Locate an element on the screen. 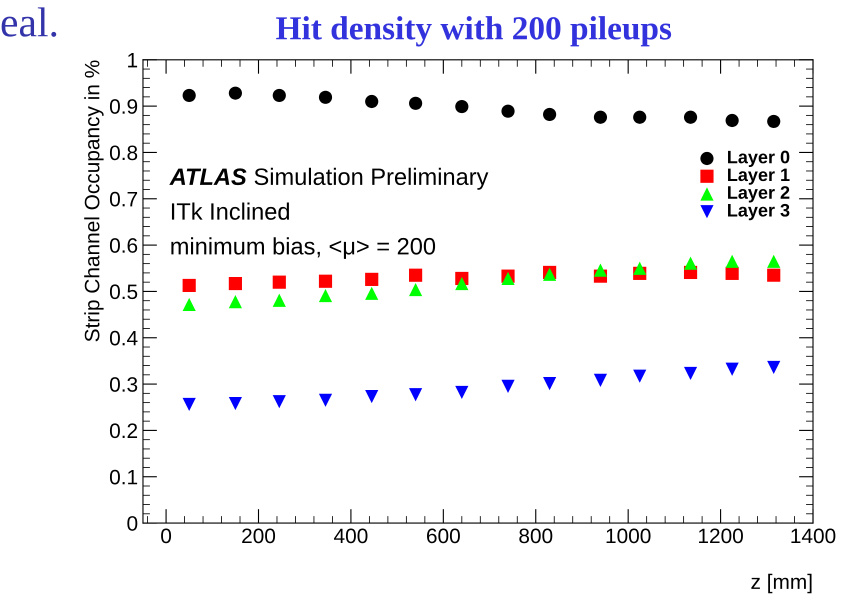 This screenshot has height=604, width=846. y-tick-label: 0 is located at coordinates (132, 523).